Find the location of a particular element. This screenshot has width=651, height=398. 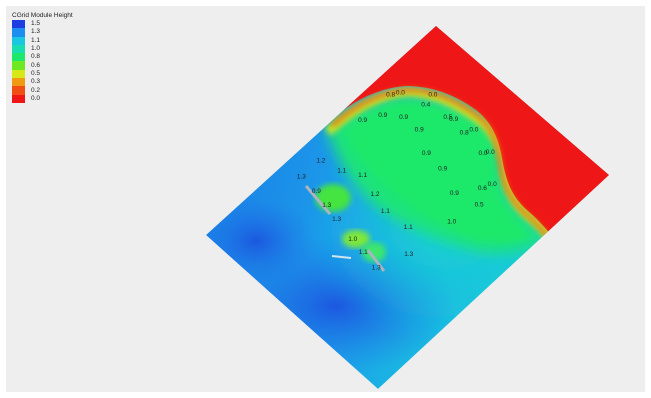

legend-label: 1.0 is located at coordinates (36, 49).